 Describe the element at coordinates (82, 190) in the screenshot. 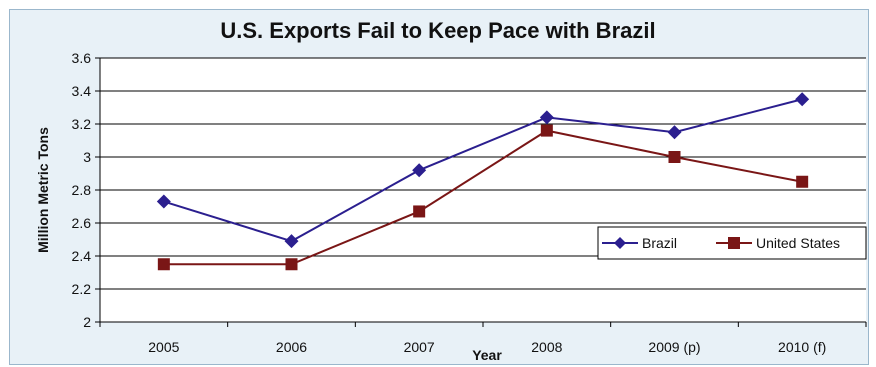

I see `y-tick-label: 2.8` at that location.